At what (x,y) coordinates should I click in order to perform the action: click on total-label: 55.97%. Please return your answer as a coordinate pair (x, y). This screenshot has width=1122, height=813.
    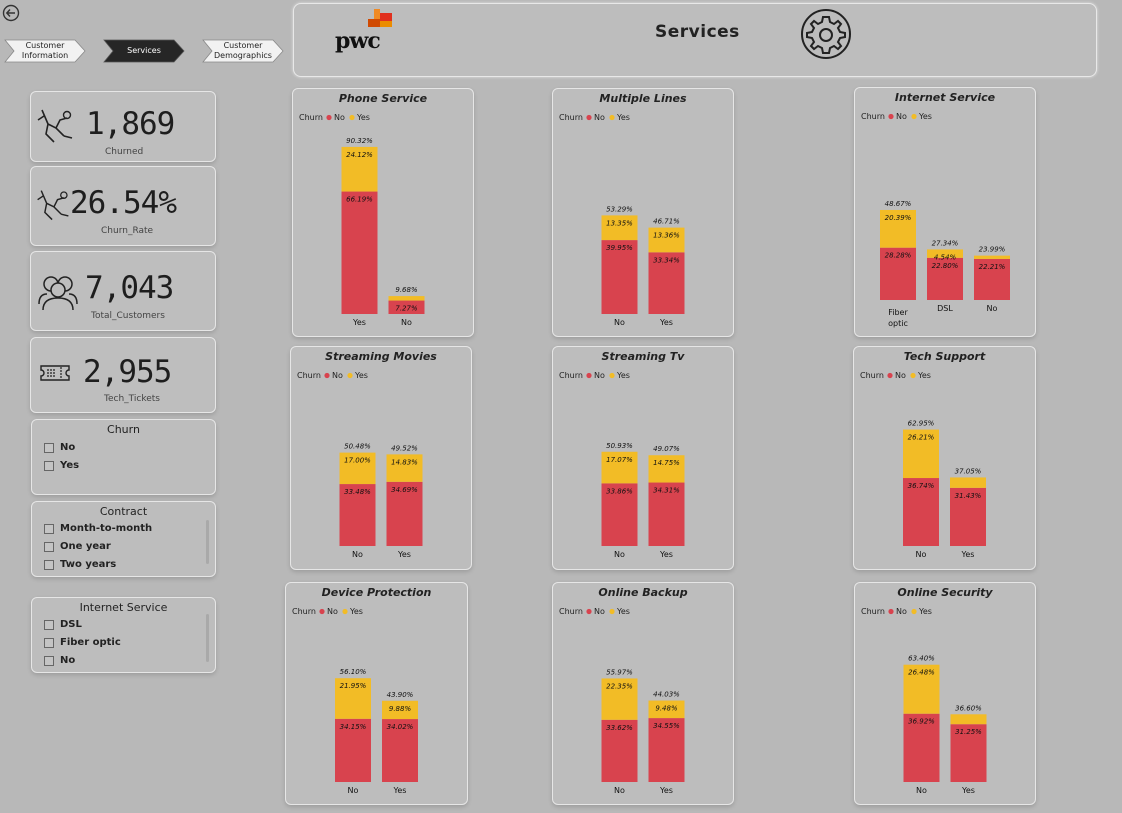
    Looking at the image, I should click on (619, 672).